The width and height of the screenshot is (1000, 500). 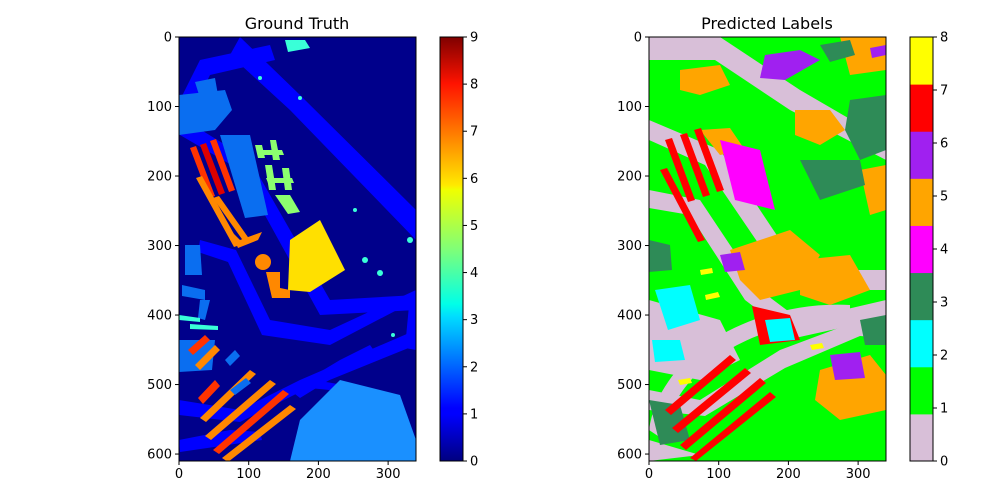 I want to click on ground-truth-x-tick-label: 200, so click(x=318, y=474).